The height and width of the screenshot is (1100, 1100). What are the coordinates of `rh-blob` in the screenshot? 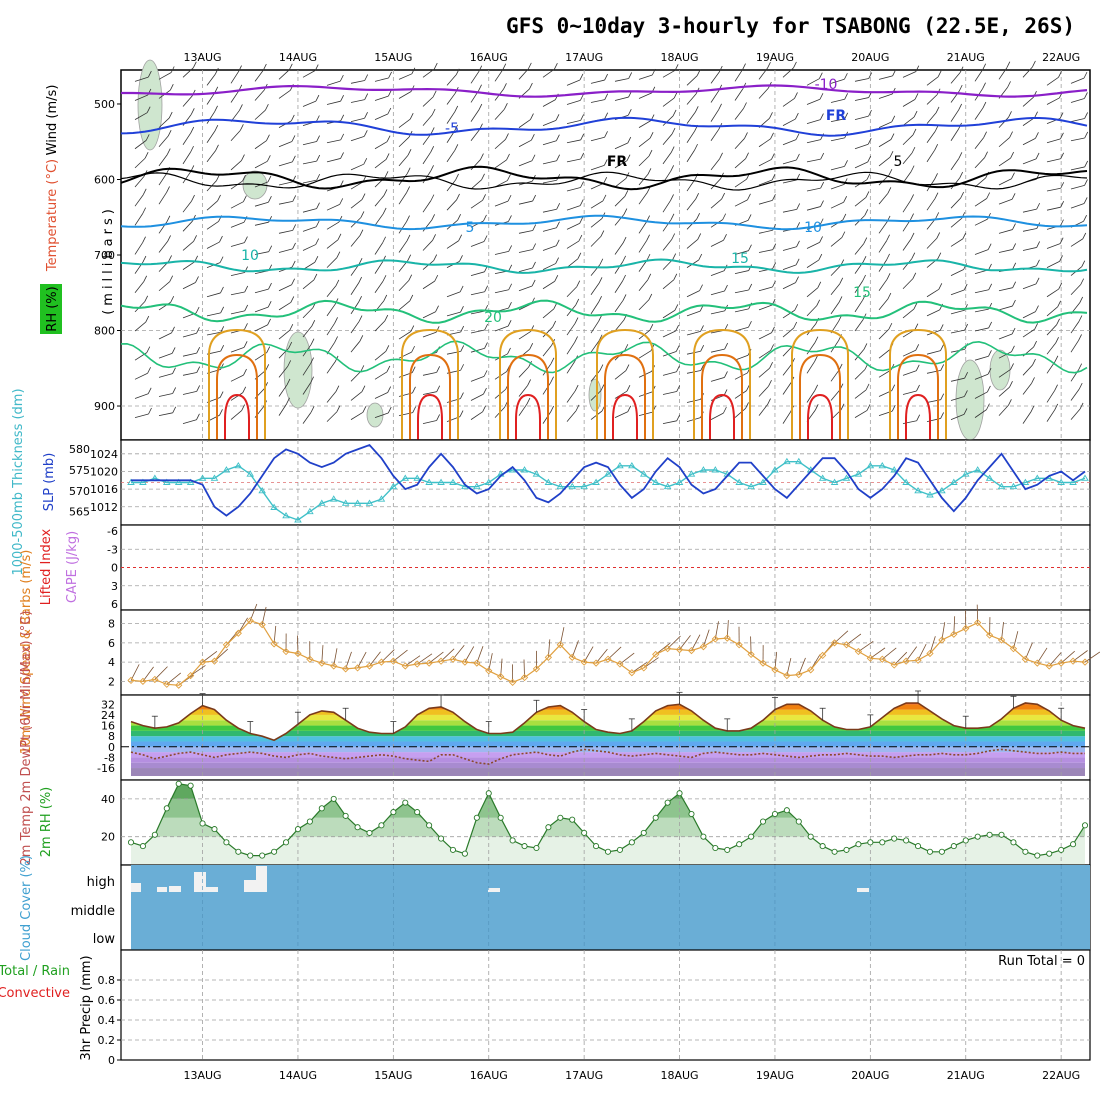 It's located at (298, 370).